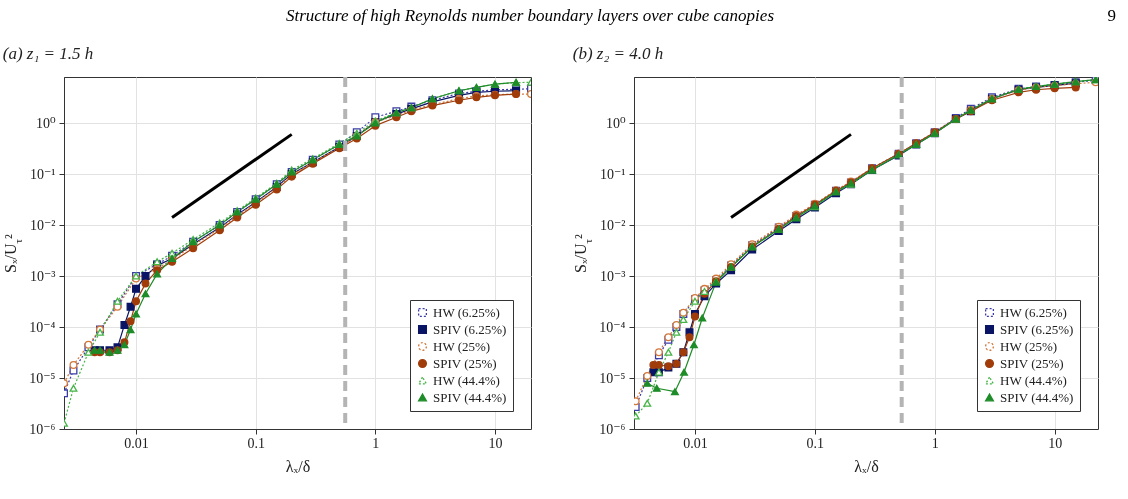  What do you see at coordinates (1111, 16) in the screenshot?
I see `text: 9` at bounding box center [1111, 16].